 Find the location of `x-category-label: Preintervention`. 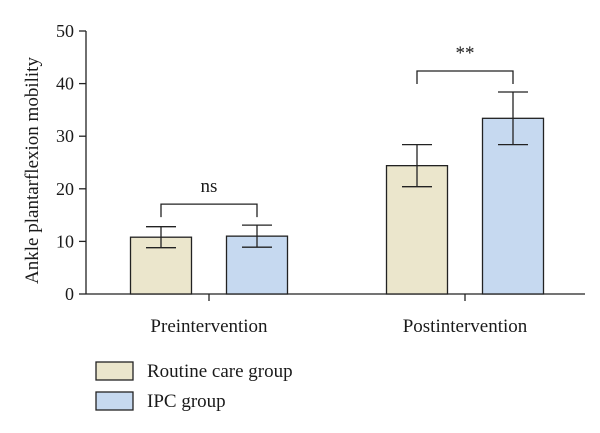

x-category-label: Preintervention is located at coordinates (209, 326).